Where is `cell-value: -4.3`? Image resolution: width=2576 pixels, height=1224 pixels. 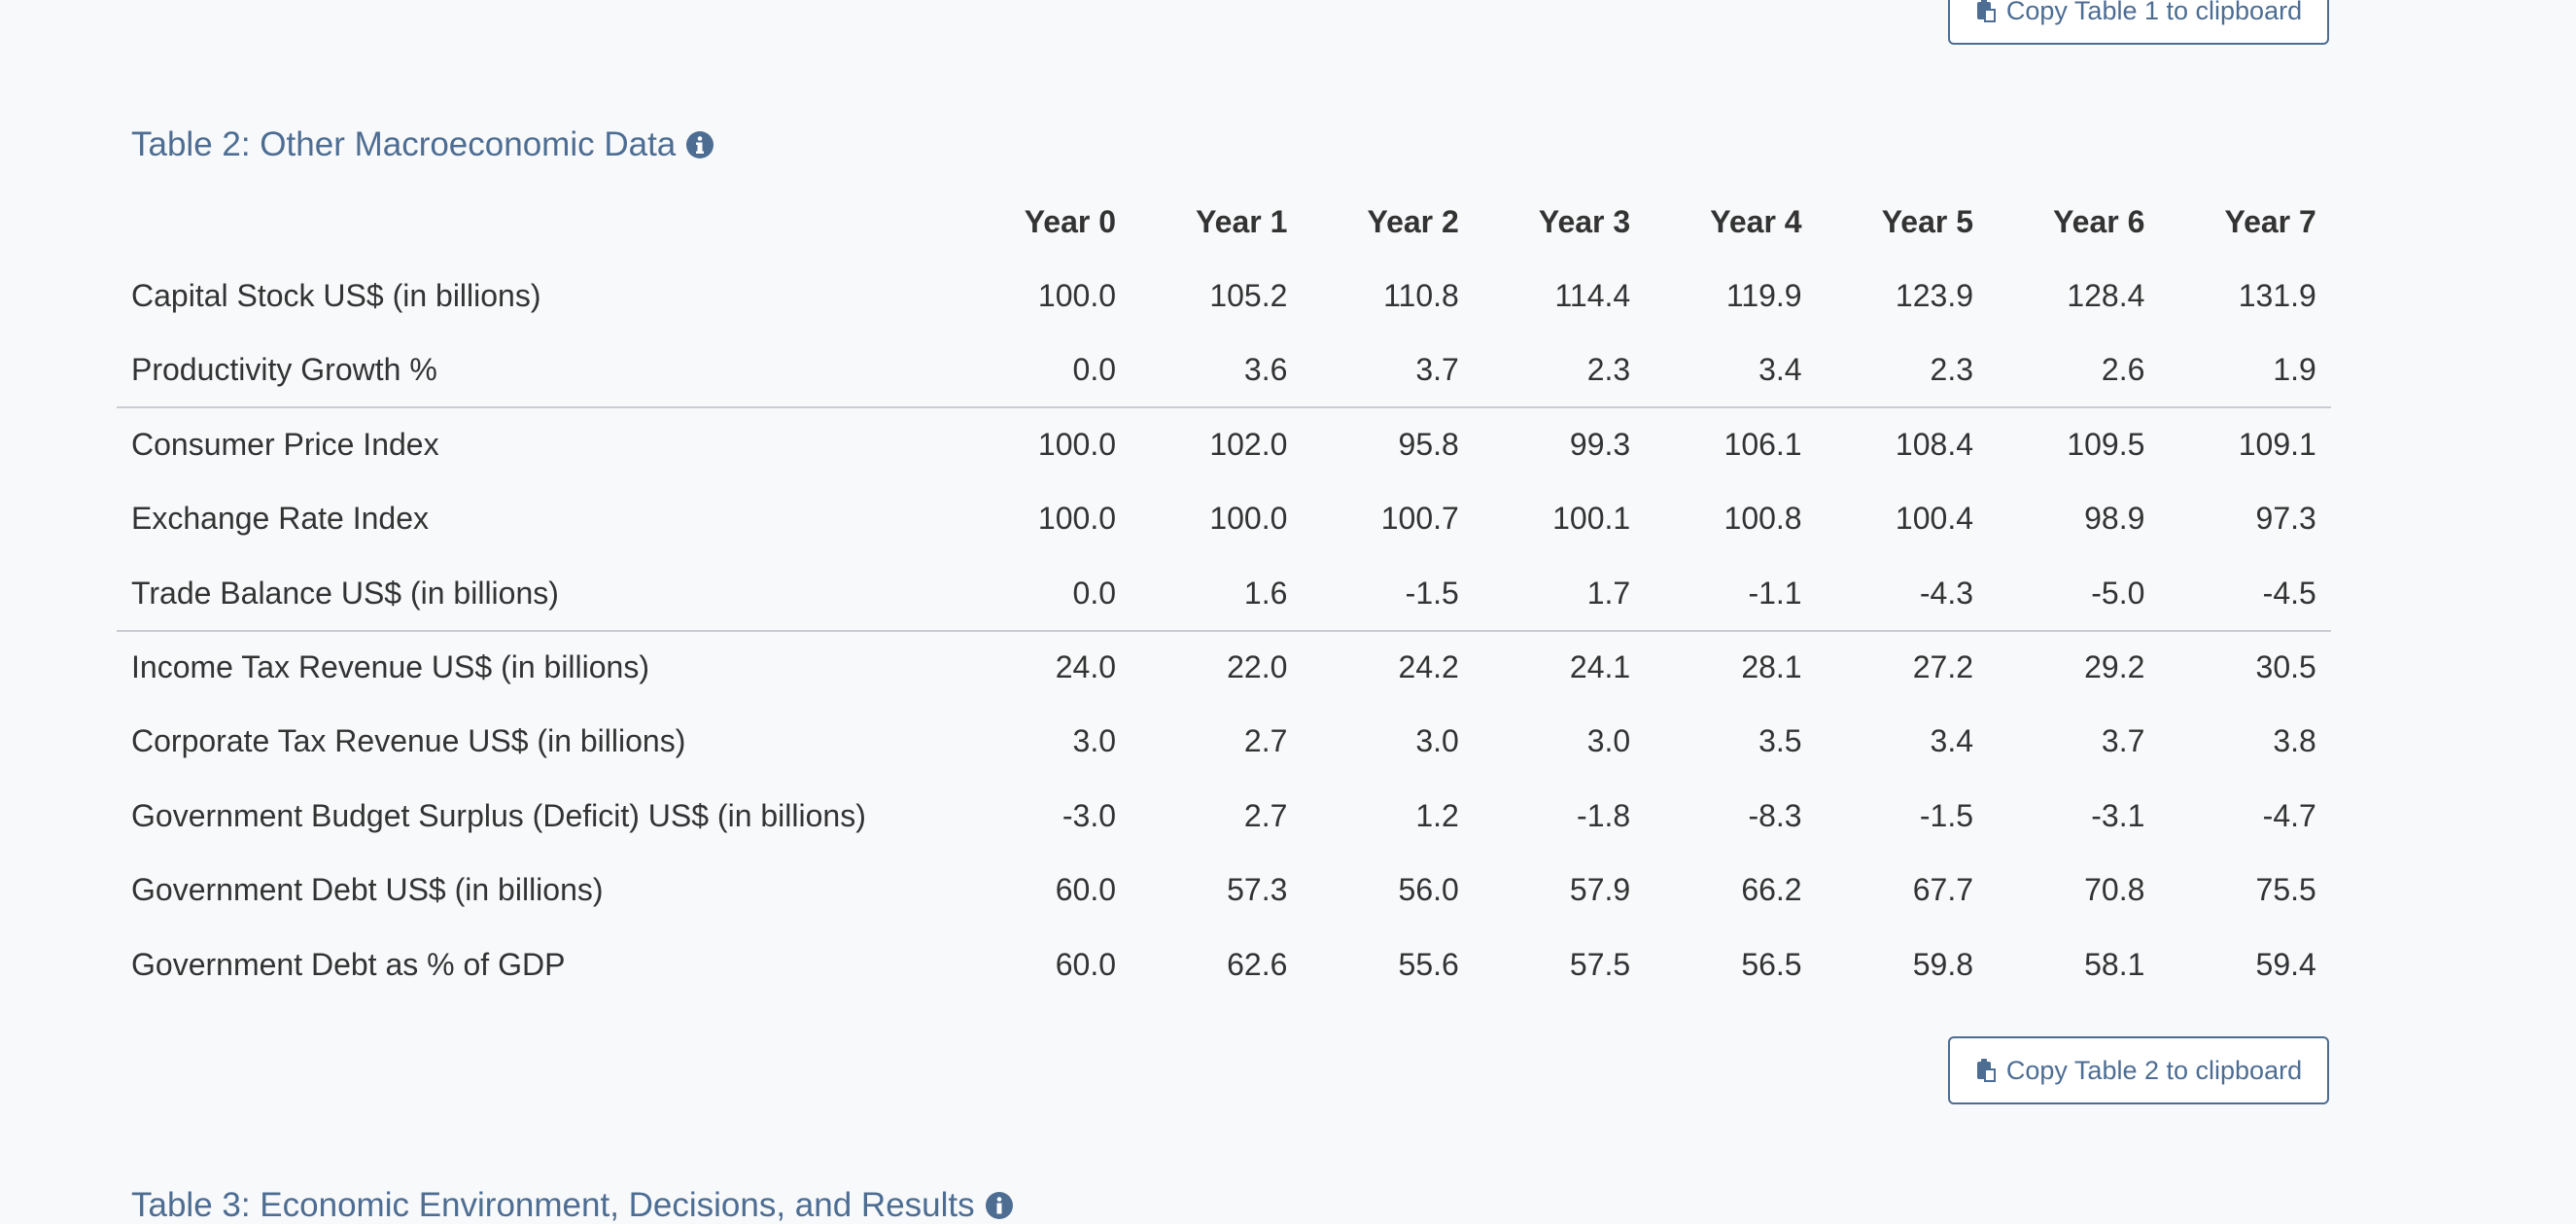
cell-value: -4.3 is located at coordinates (1946, 593).